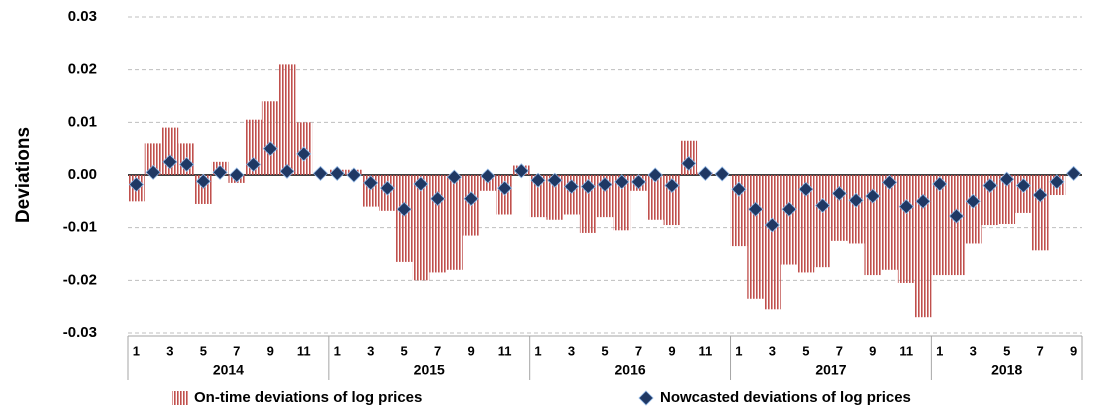  What do you see at coordinates (228, 370) in the screenshot?
I see `group-label: 2014` at bounding box center [228, 370].